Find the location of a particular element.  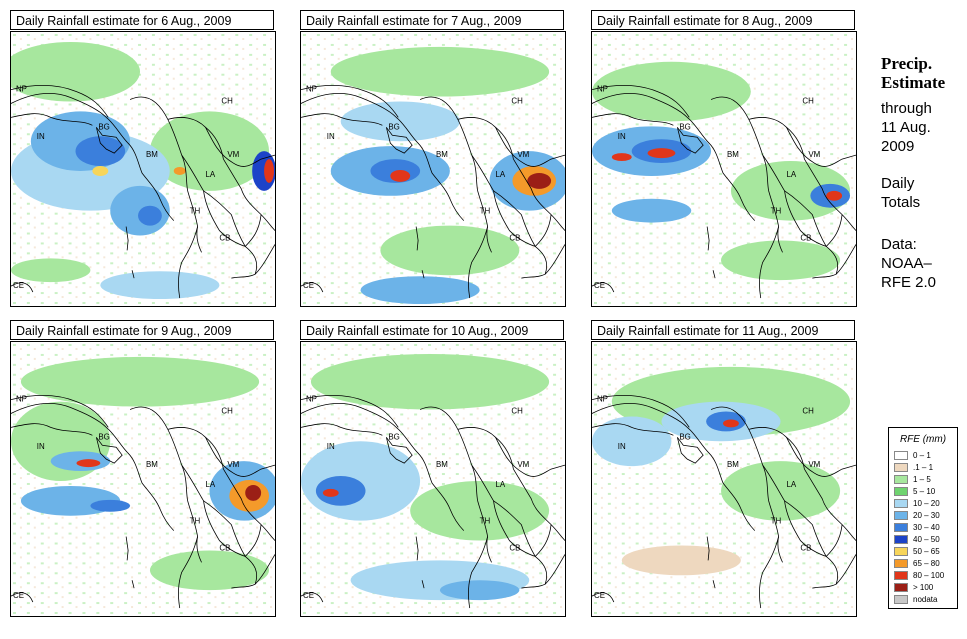

side-rfe: RFE 2.0 is located at coordinates (909, 282).